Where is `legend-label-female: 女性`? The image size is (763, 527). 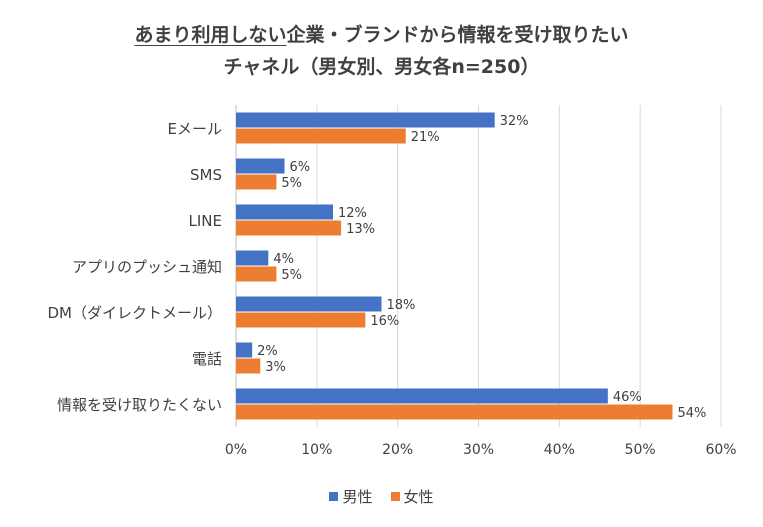
legend-label-female: 女性 is located at coordinates (418, 497).